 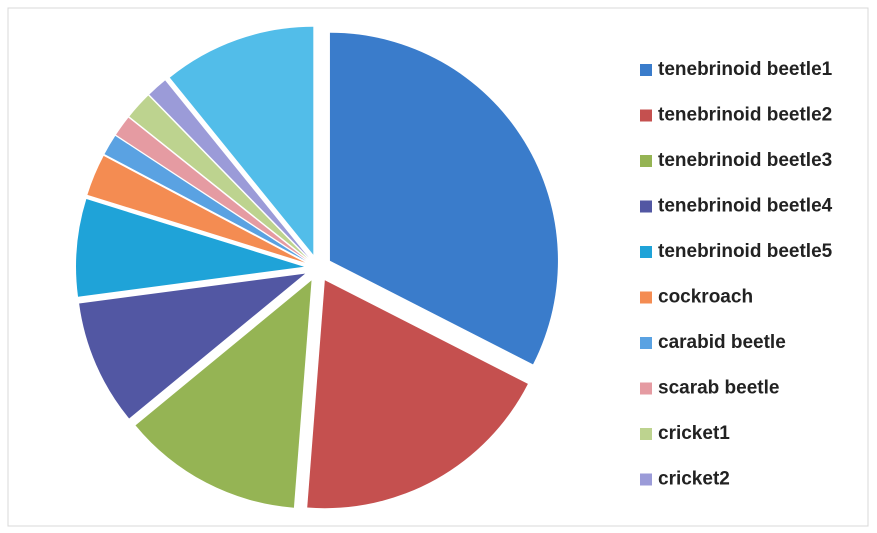 I want to click on legend-label: cricket2, so click(x=694, y=479).